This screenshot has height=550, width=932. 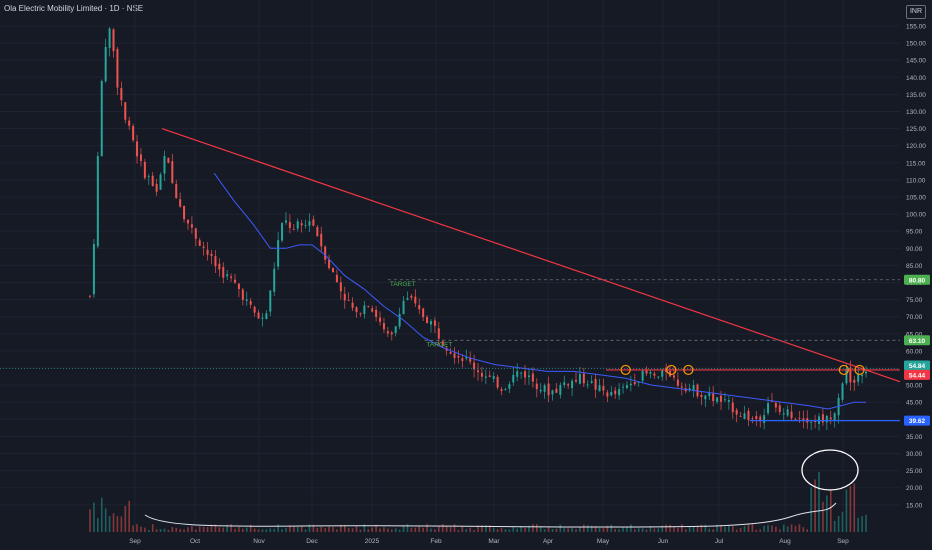 I want to click on x-tick-label: 2025, so click(x=372, y=541).